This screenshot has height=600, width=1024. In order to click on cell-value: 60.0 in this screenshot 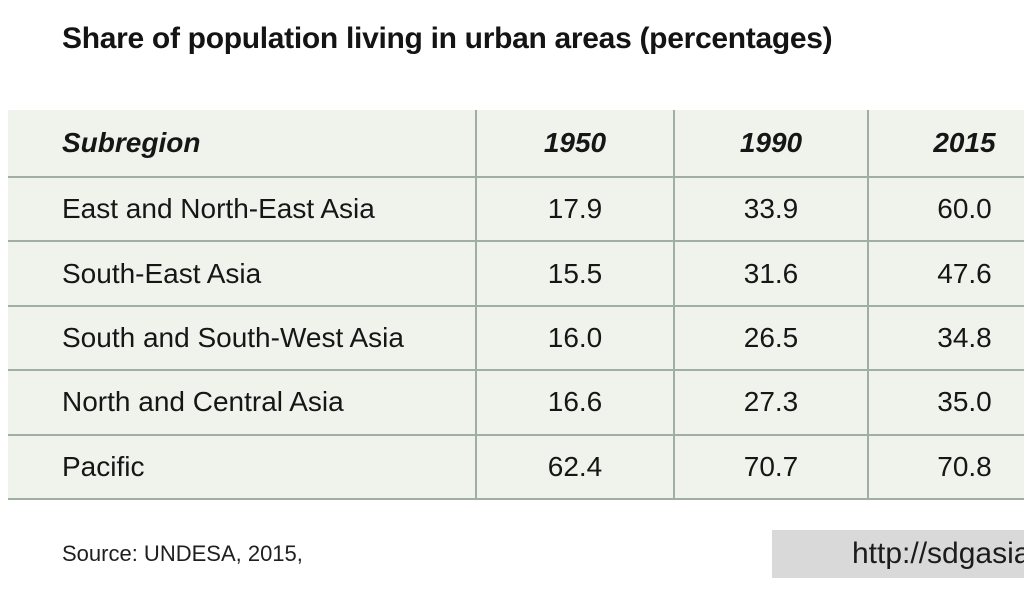, I will do `click(945, 209)`.